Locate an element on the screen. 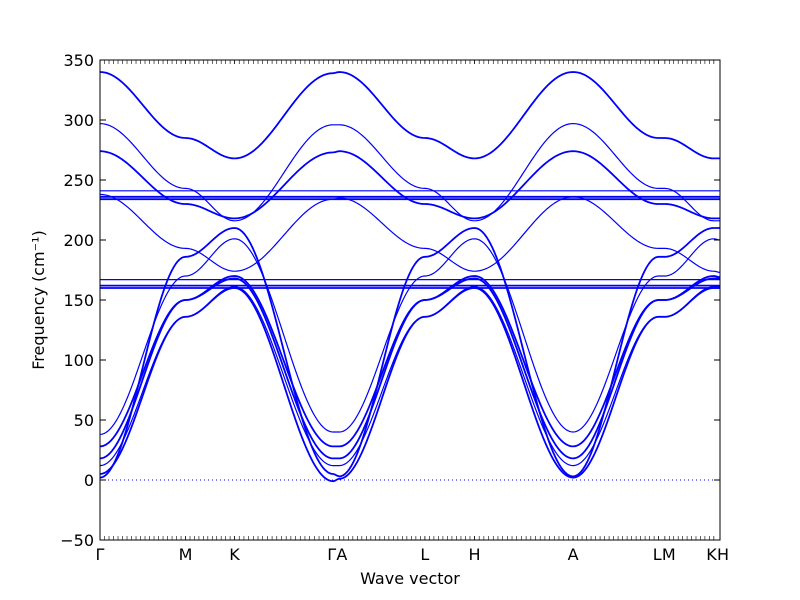  y-tick-label: 300 is located at coordinates (78, 120).